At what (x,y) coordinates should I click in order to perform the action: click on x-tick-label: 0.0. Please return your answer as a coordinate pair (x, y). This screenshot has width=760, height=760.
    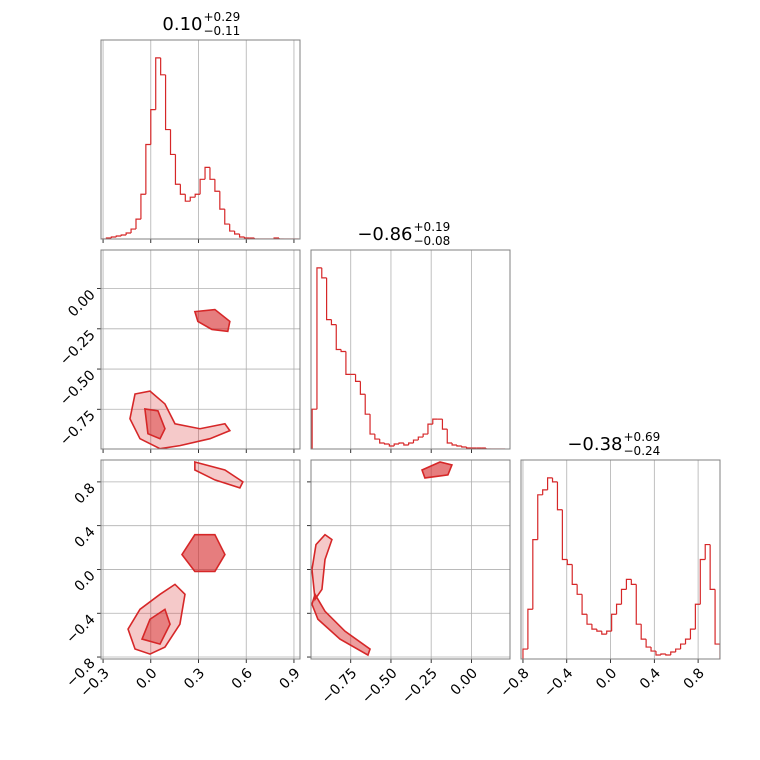
    Looking at the image, I should click on (606, 678).